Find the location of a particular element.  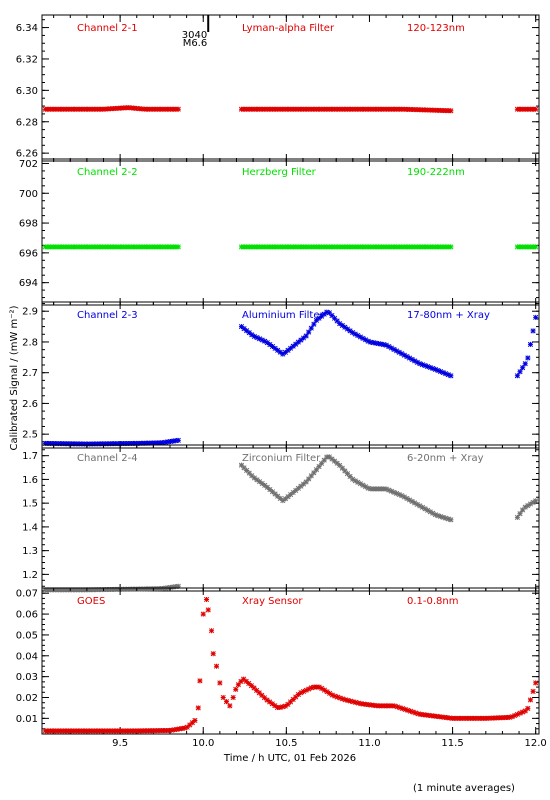

x-tick-label: 11.0 is located at coordinates (369, 743).